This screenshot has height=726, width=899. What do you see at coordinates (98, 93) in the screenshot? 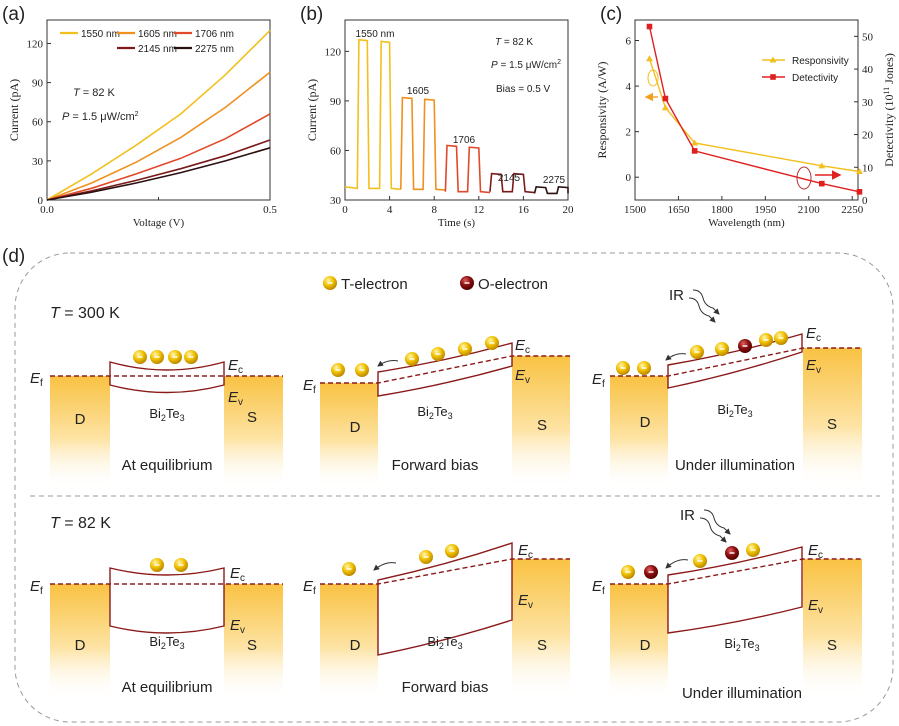
I see `text-span: = 82 K` at bounding box center [98, 93].